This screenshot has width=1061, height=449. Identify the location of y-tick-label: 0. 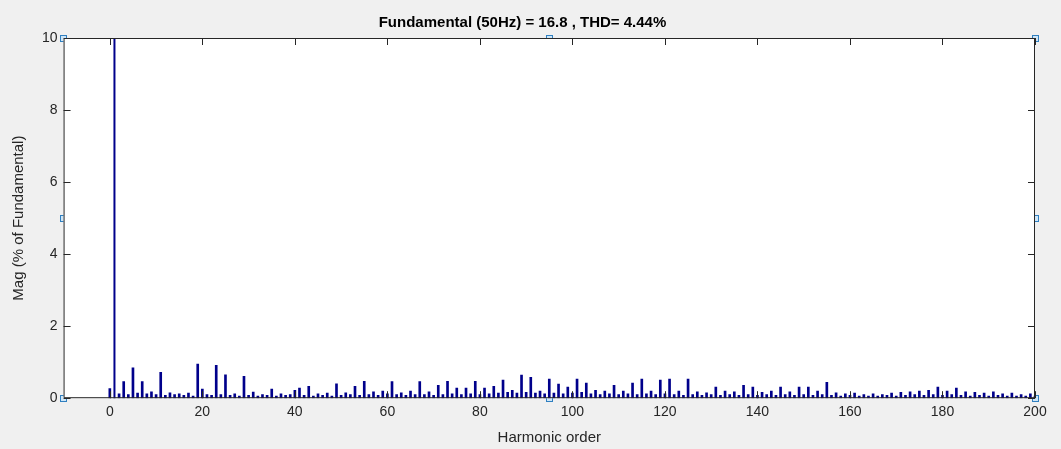
(53, 397).